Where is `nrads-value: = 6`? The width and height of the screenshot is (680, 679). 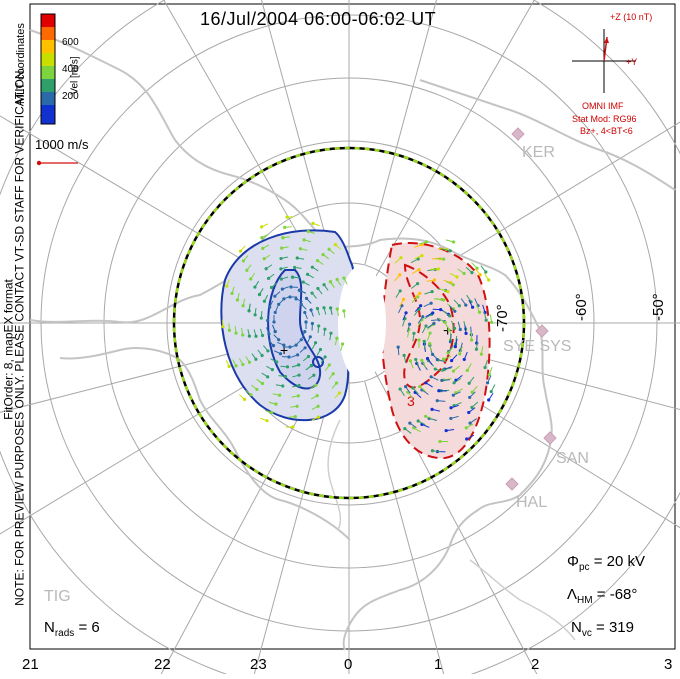 nrads-value: = 6 is located at coordinates (88, 627).